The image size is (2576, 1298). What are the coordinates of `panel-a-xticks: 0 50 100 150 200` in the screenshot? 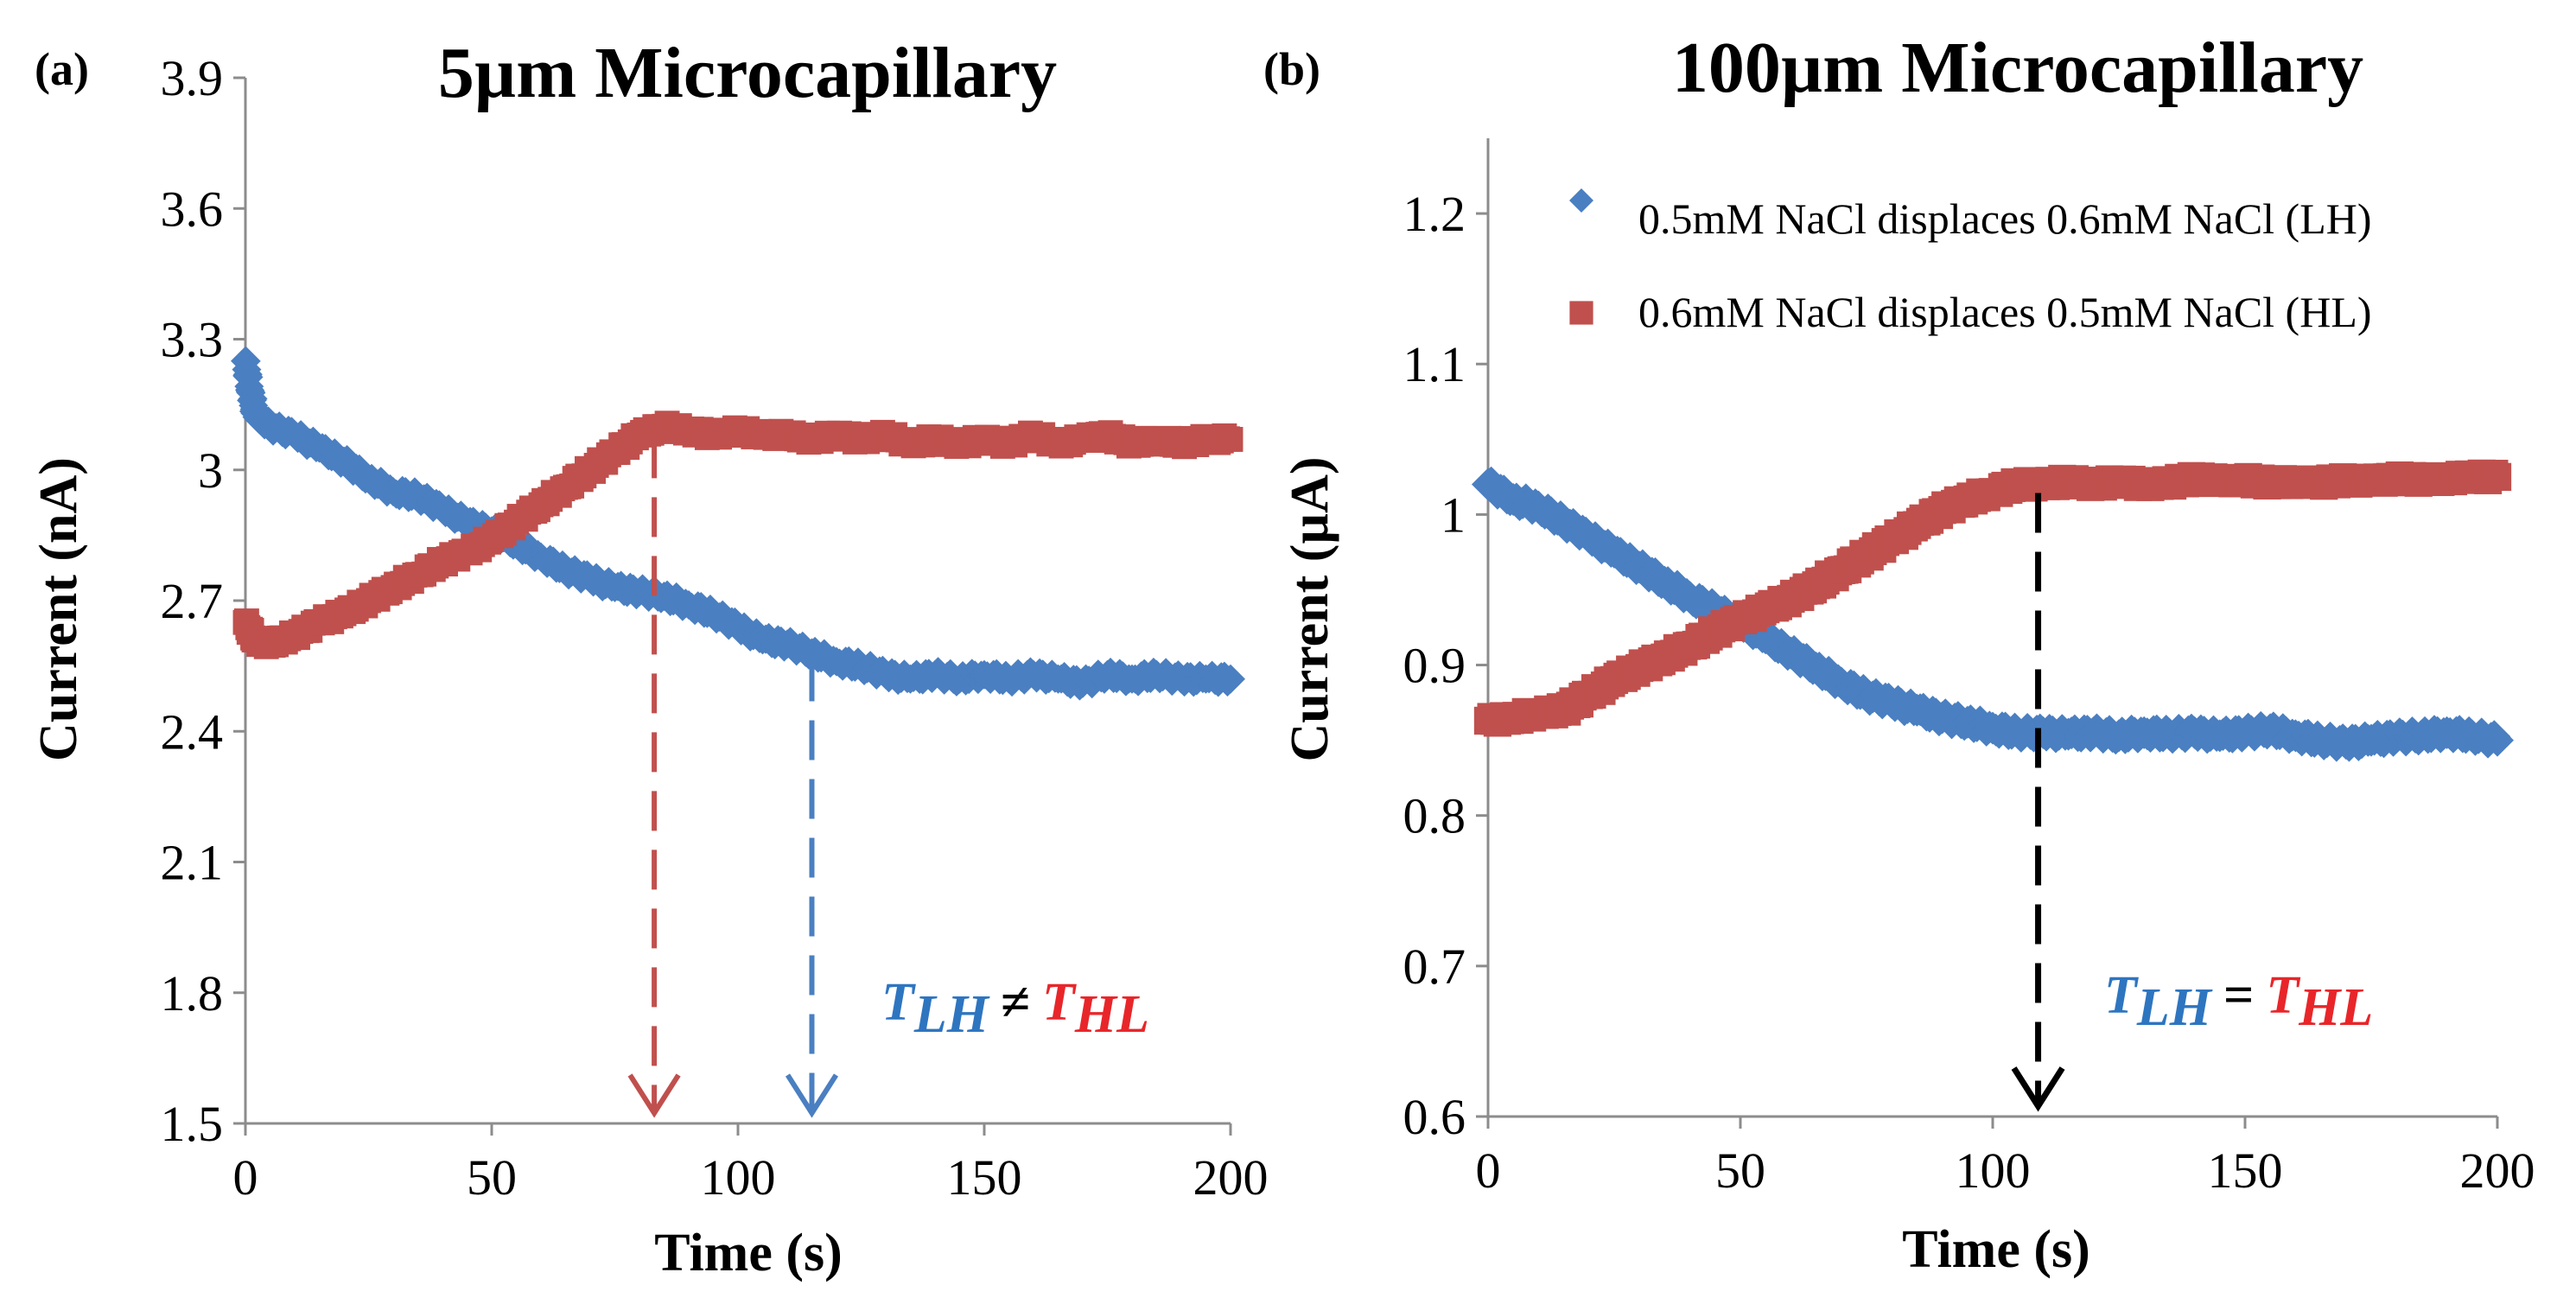 It's located at (751, 1164).